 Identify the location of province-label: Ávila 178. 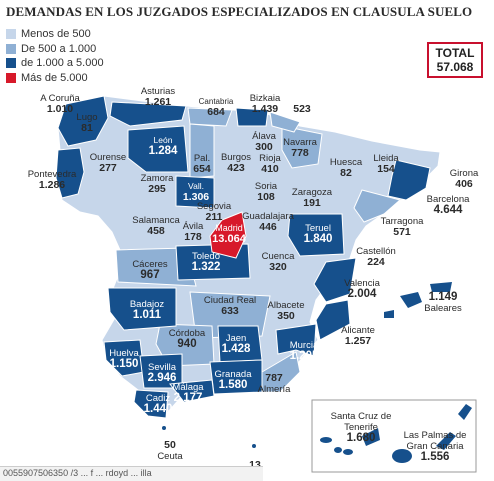
(193, 232).